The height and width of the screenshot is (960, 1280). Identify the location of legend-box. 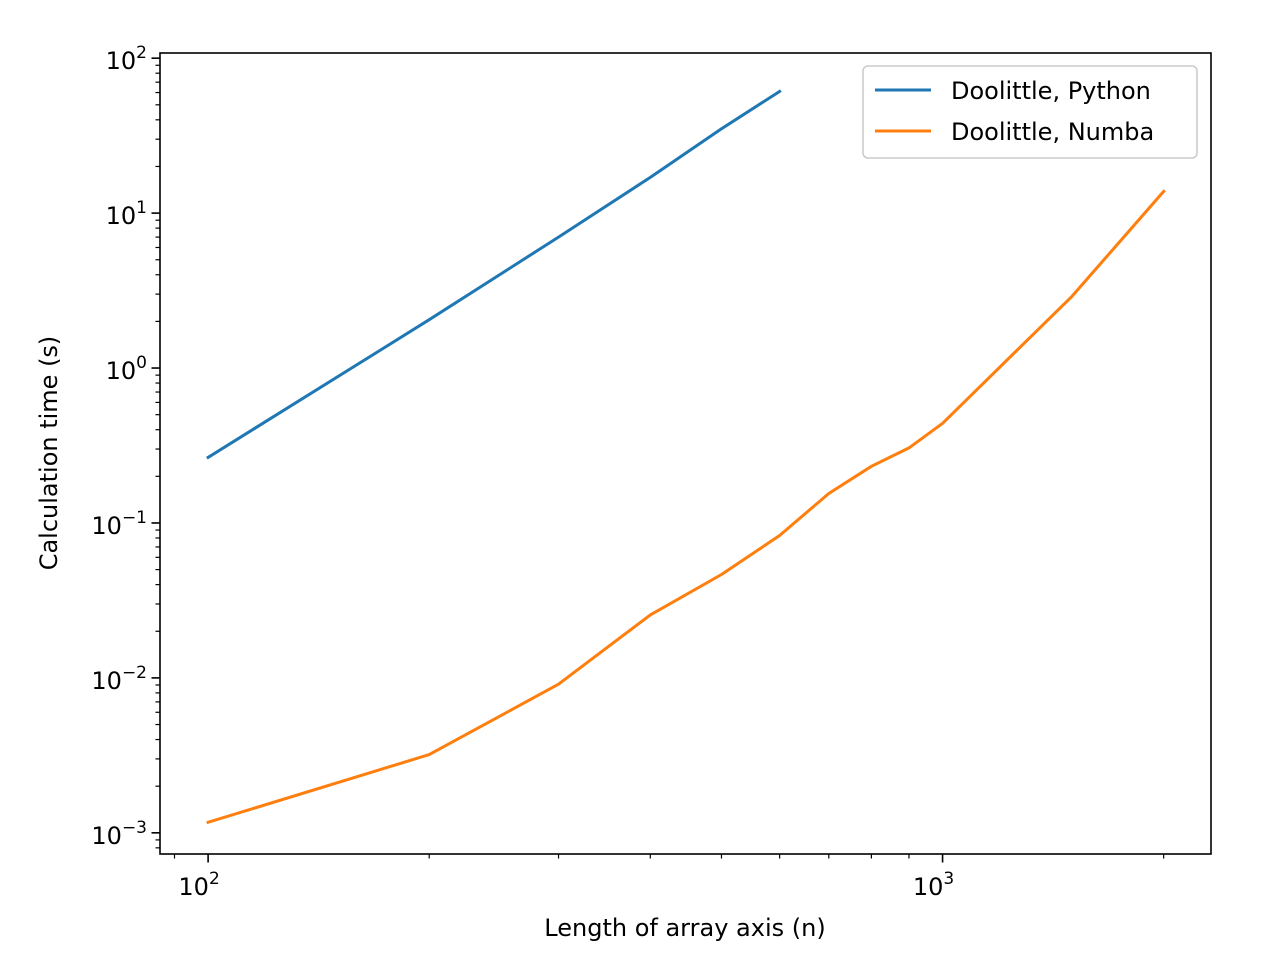
(1030, 112).